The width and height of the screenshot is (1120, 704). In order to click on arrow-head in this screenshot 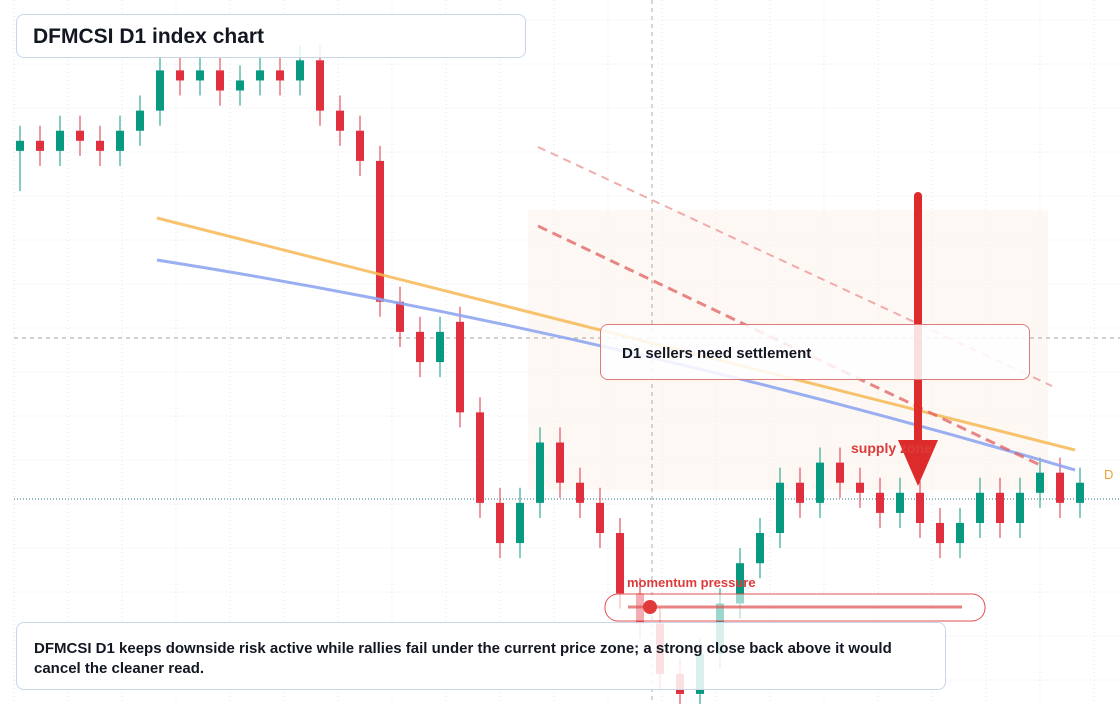, I will do `click(918, 463)`.